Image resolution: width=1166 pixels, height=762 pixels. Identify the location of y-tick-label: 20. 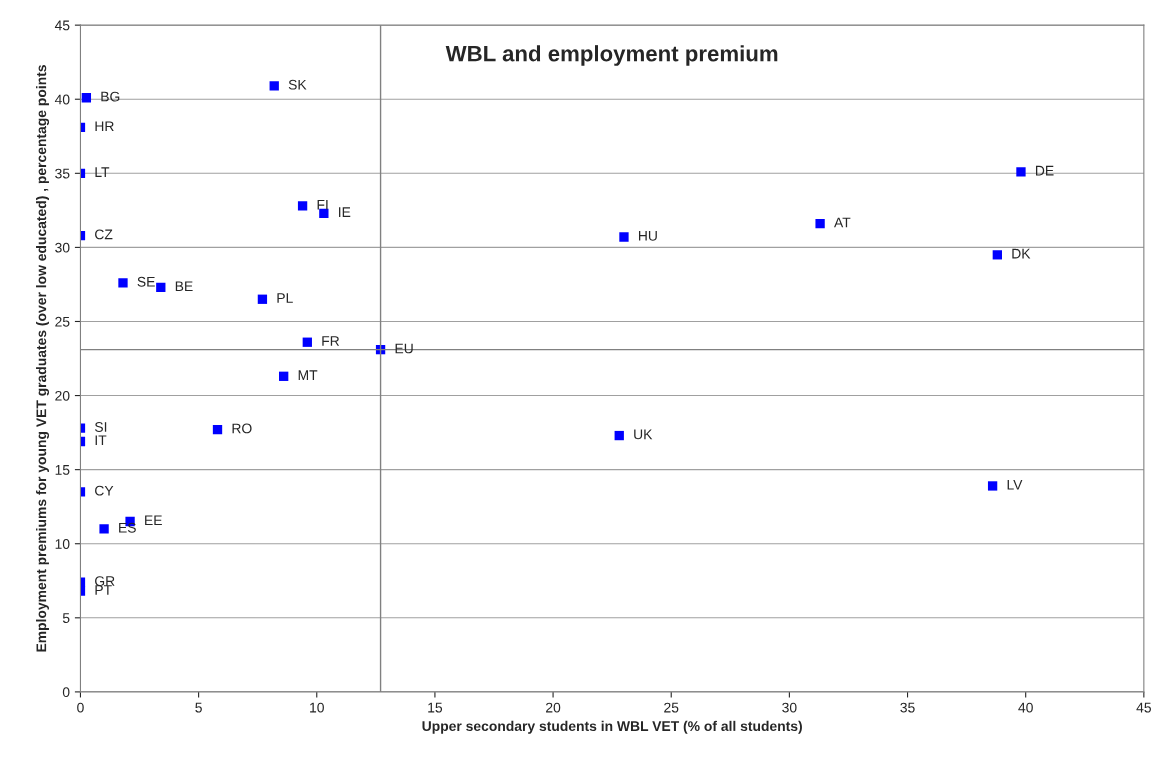
(62, 395).